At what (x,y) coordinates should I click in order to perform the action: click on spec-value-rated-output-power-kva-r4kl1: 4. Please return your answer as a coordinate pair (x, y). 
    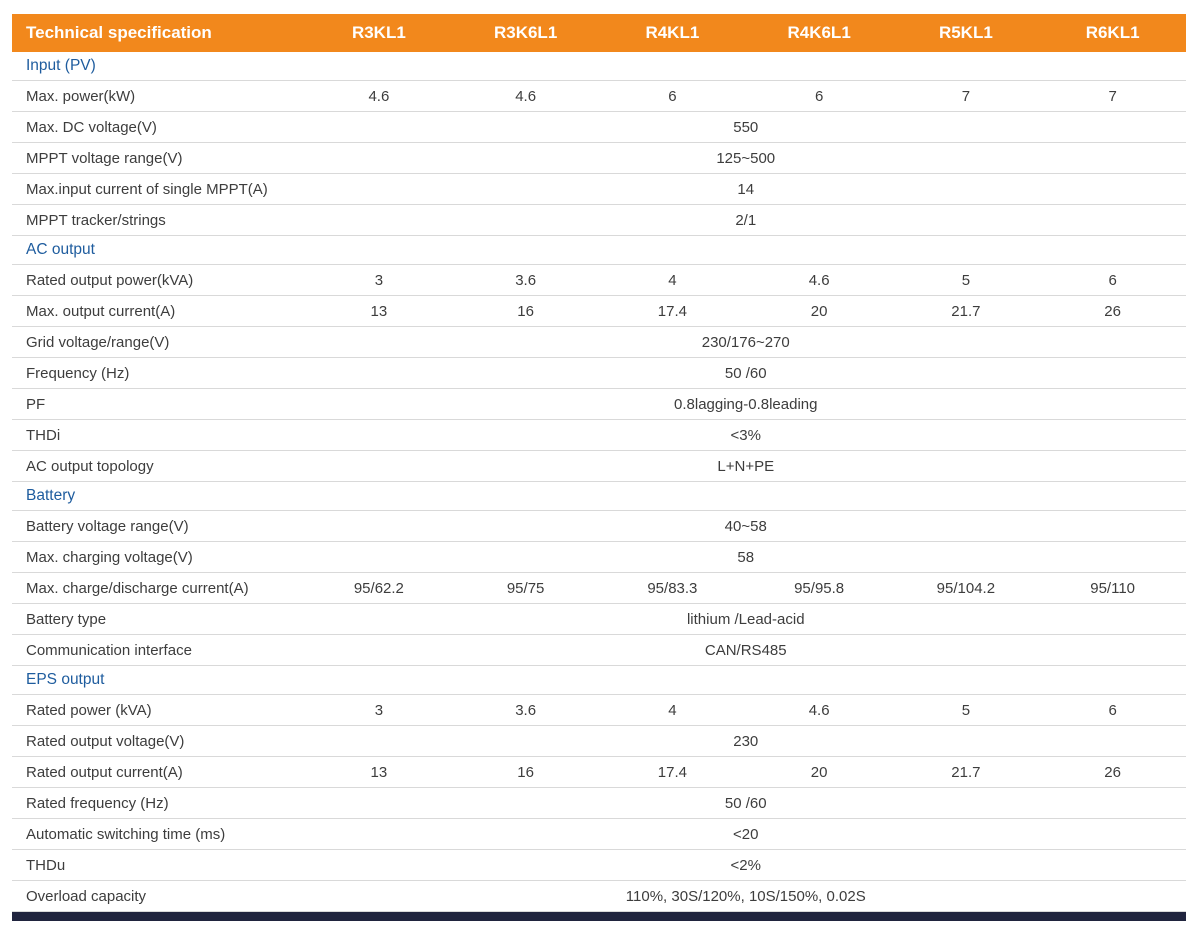
    Looking at the image, I should click on (672, 280).